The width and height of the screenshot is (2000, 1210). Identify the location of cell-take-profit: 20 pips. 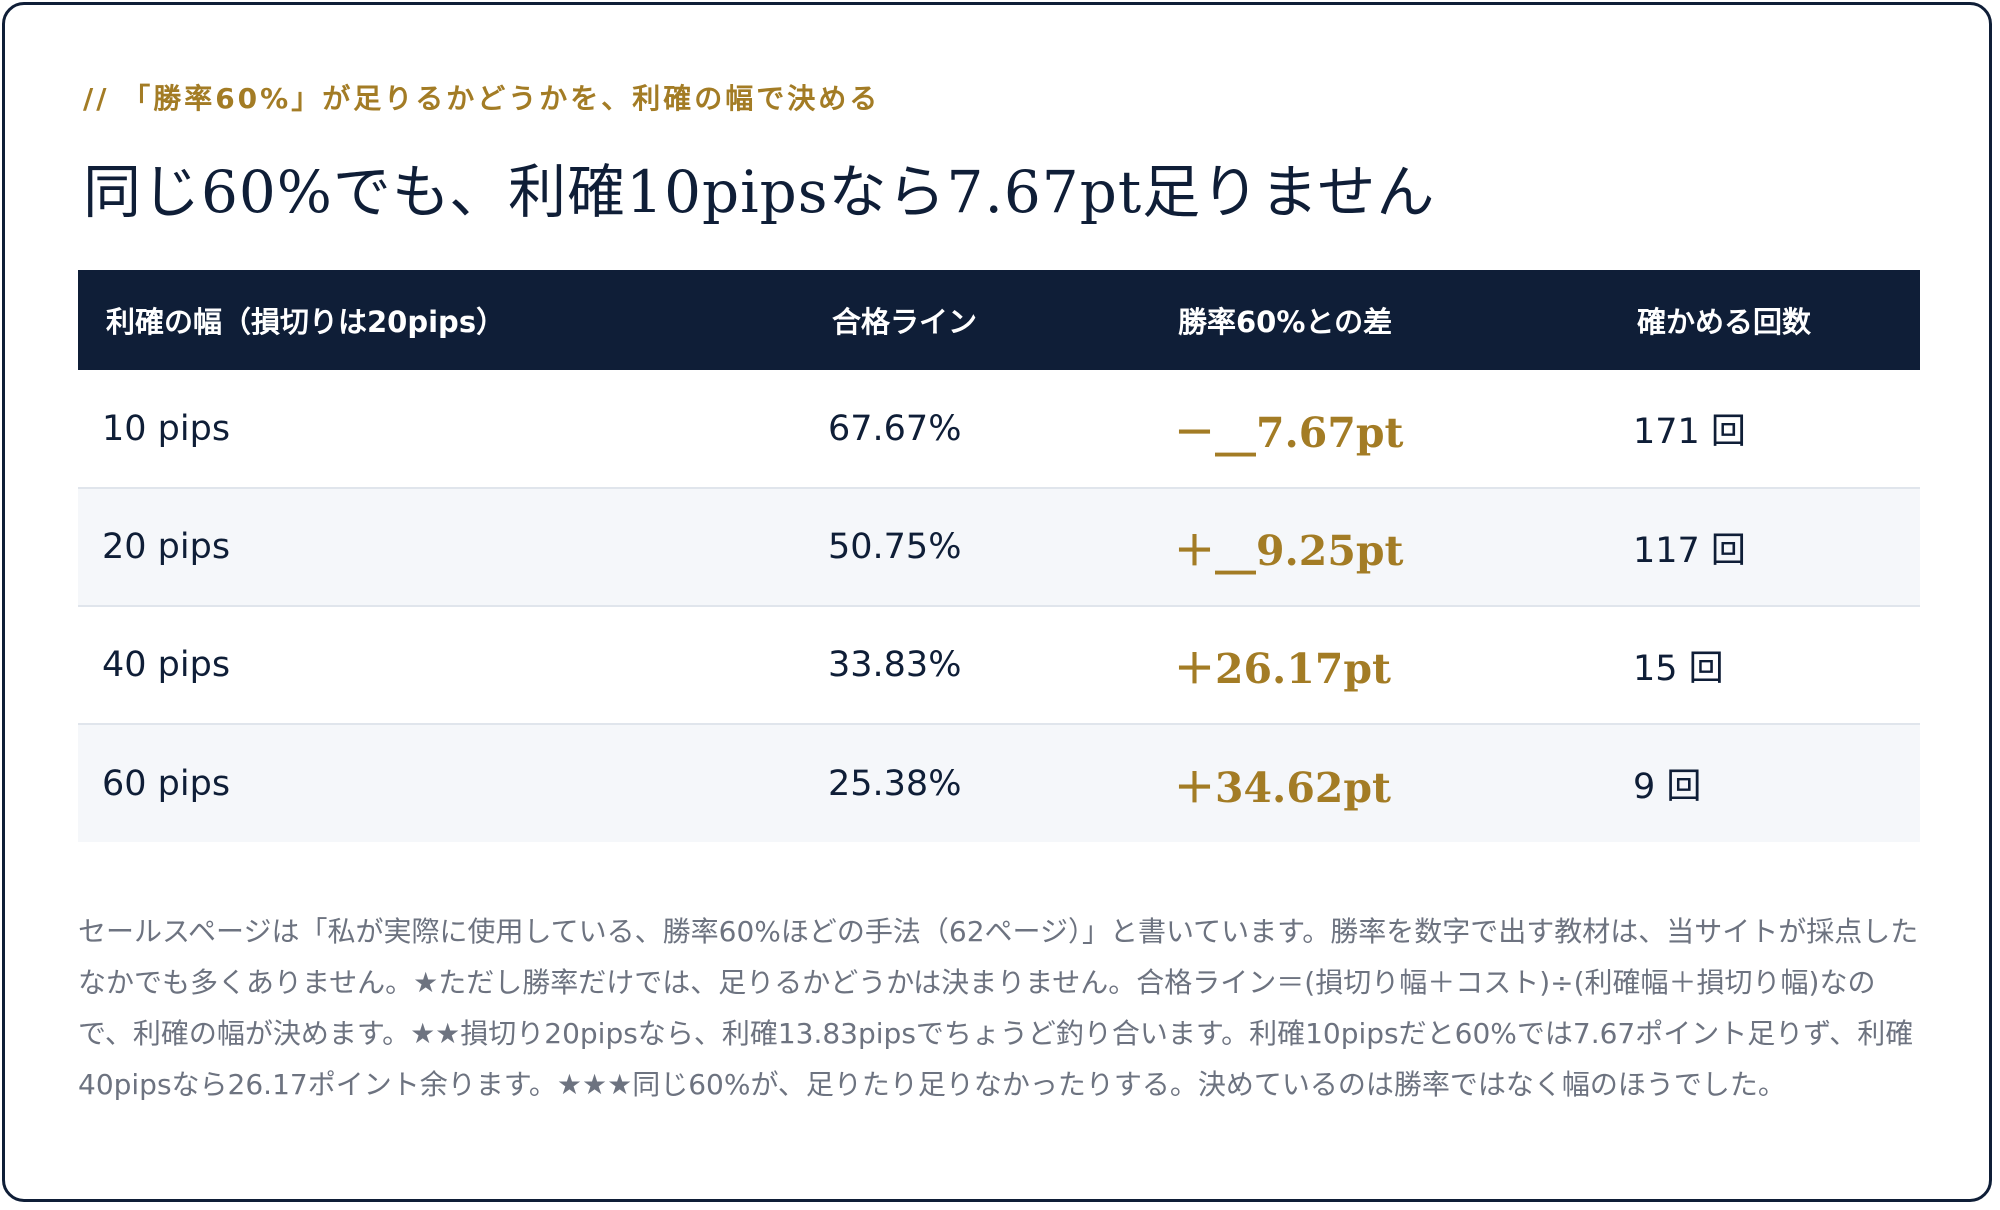
(166, 547).